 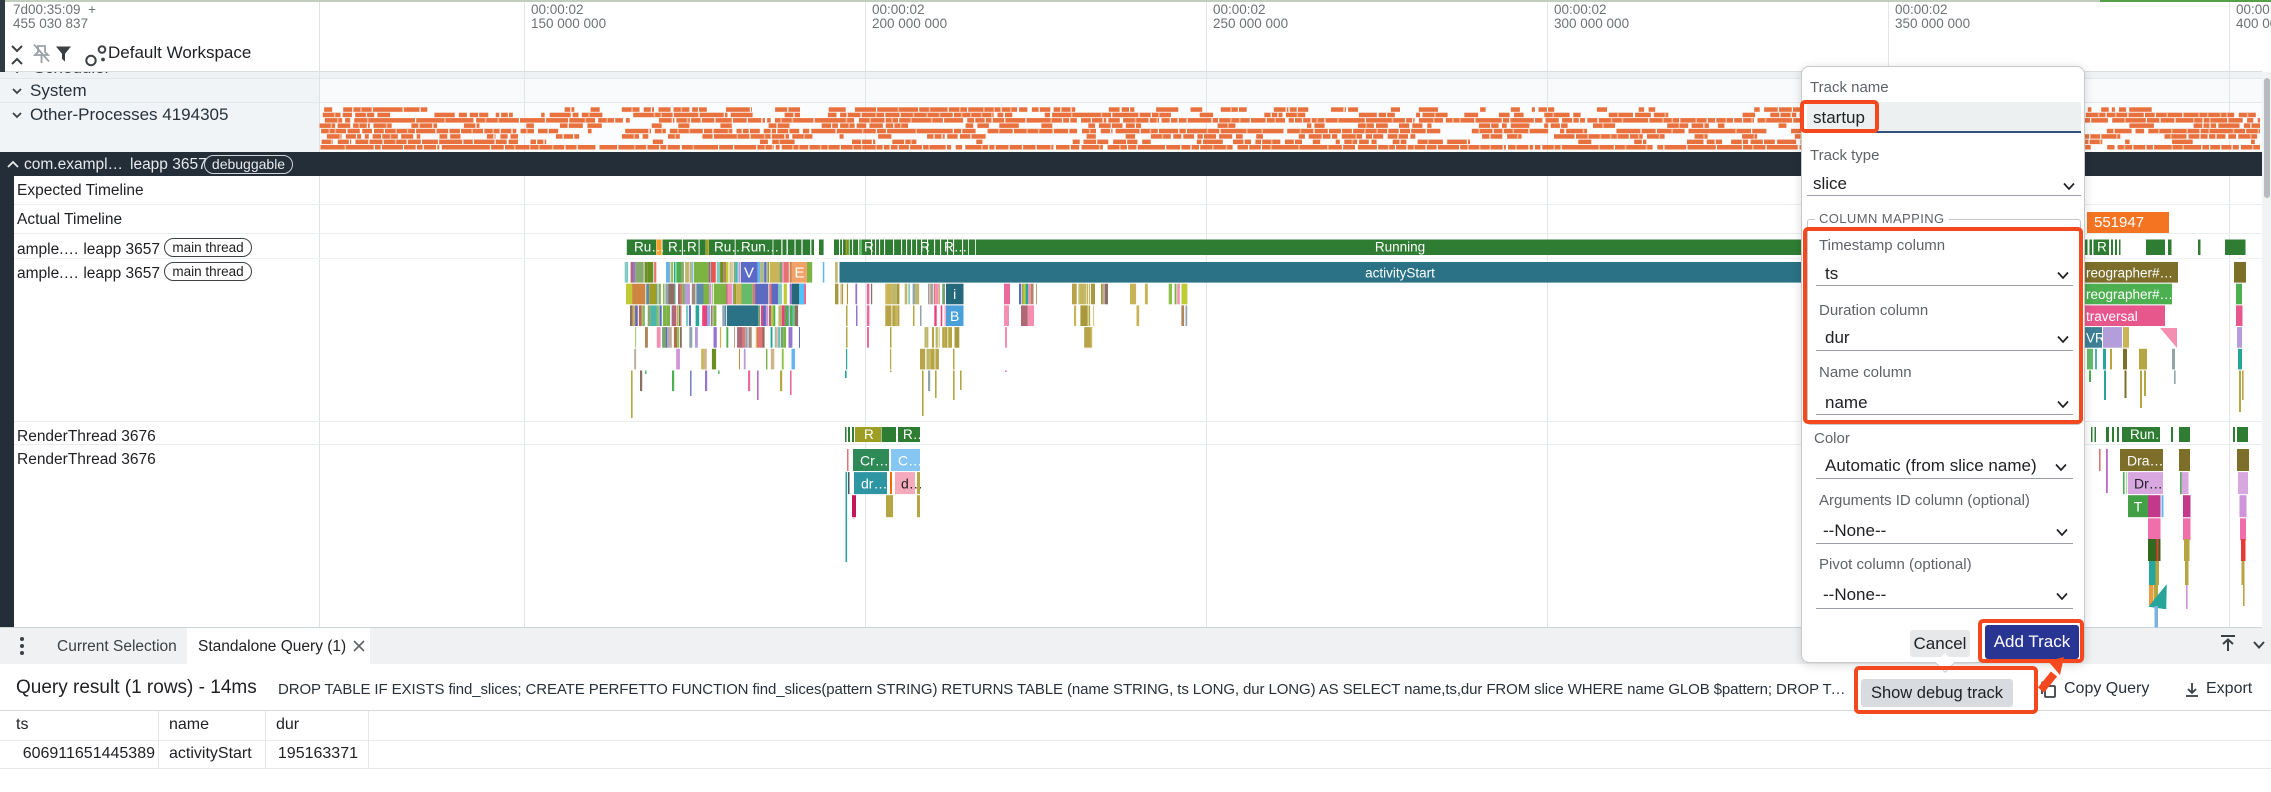 I want to click on svg-text: i, so click(x=954, y=294).